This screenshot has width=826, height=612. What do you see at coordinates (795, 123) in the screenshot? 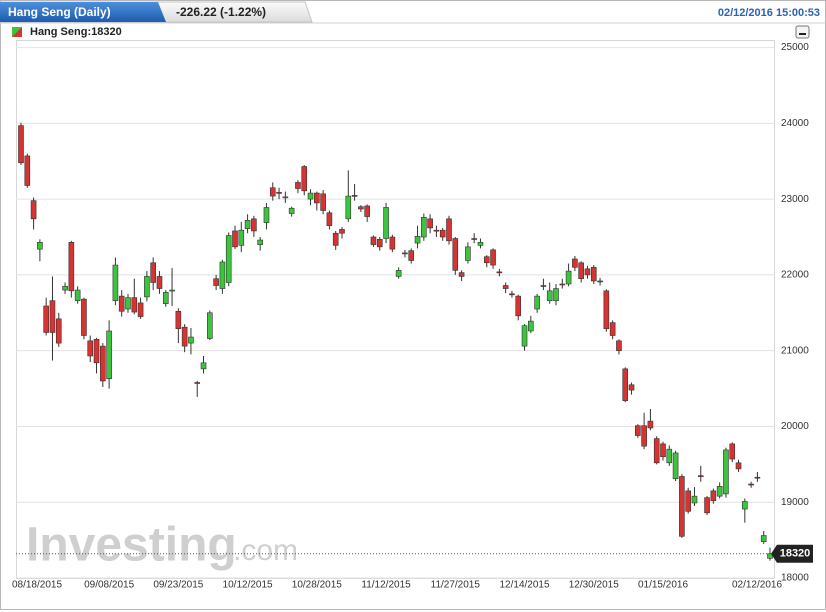
I see `y-tick-label: 24000` at bounding box center [795, 123].